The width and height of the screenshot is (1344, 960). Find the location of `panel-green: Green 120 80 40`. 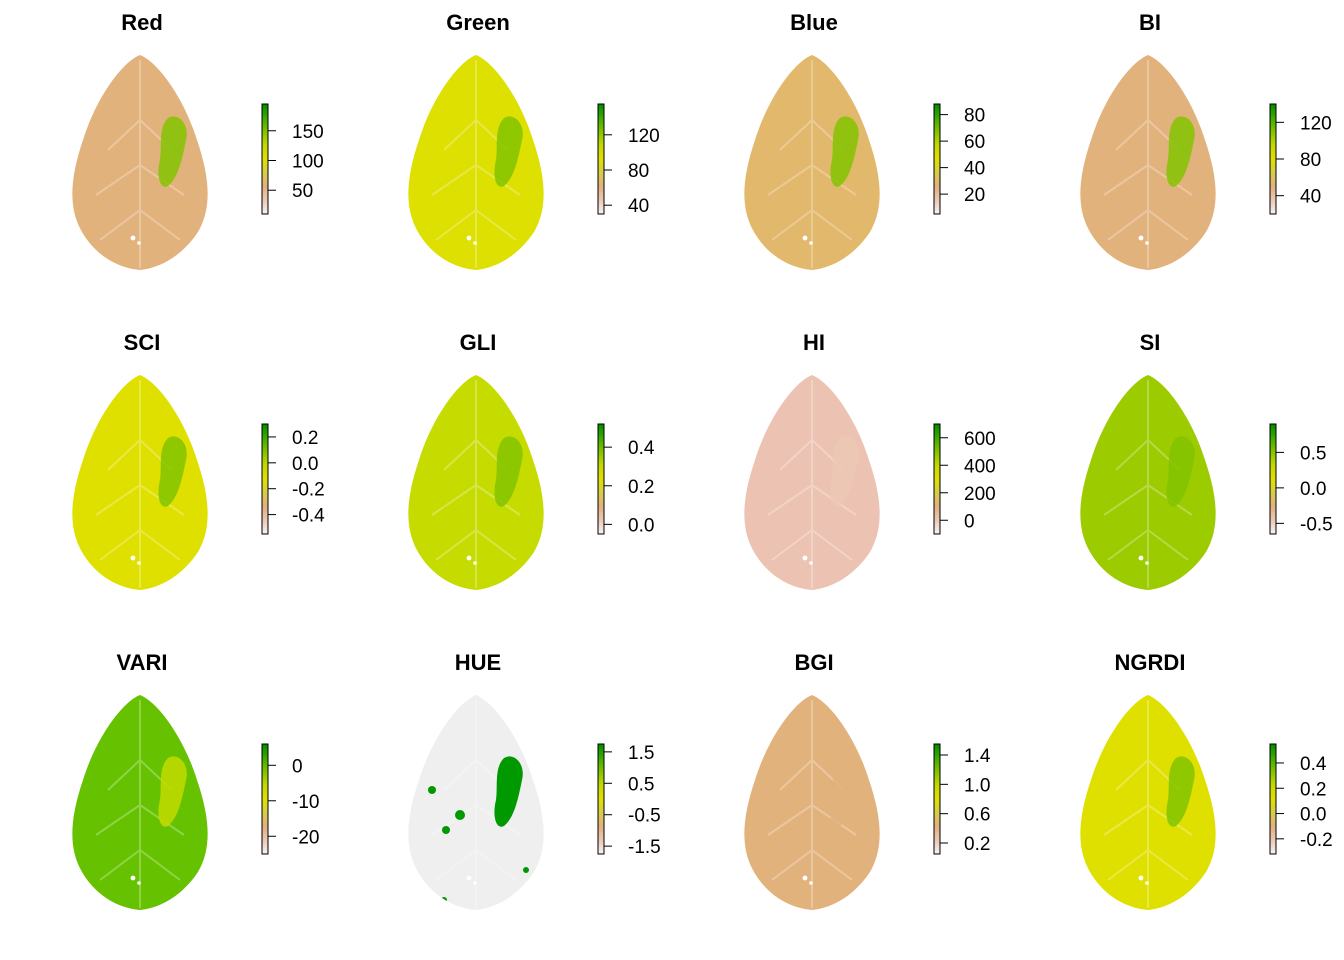

panel-green: Green 120 80 40 is located at coordinates (504, 160).